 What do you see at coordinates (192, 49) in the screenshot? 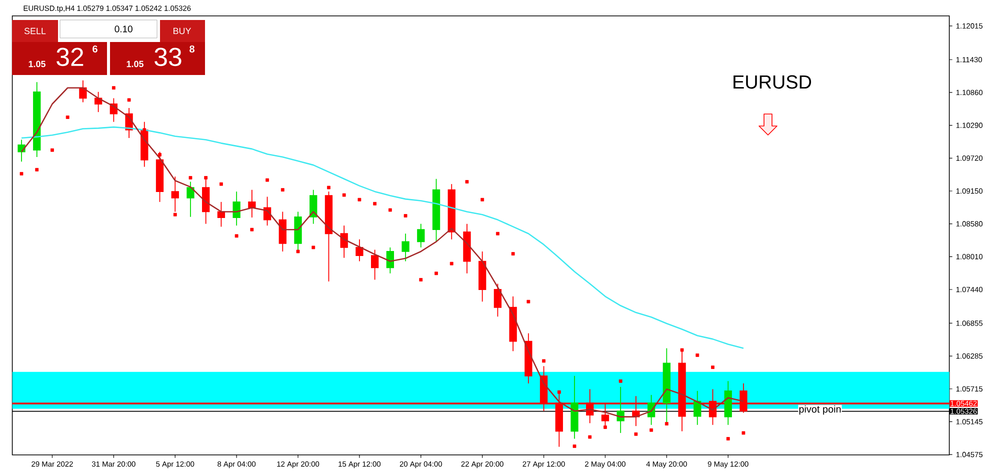
I see `annotation: 8` at bounding box center [192, 49].